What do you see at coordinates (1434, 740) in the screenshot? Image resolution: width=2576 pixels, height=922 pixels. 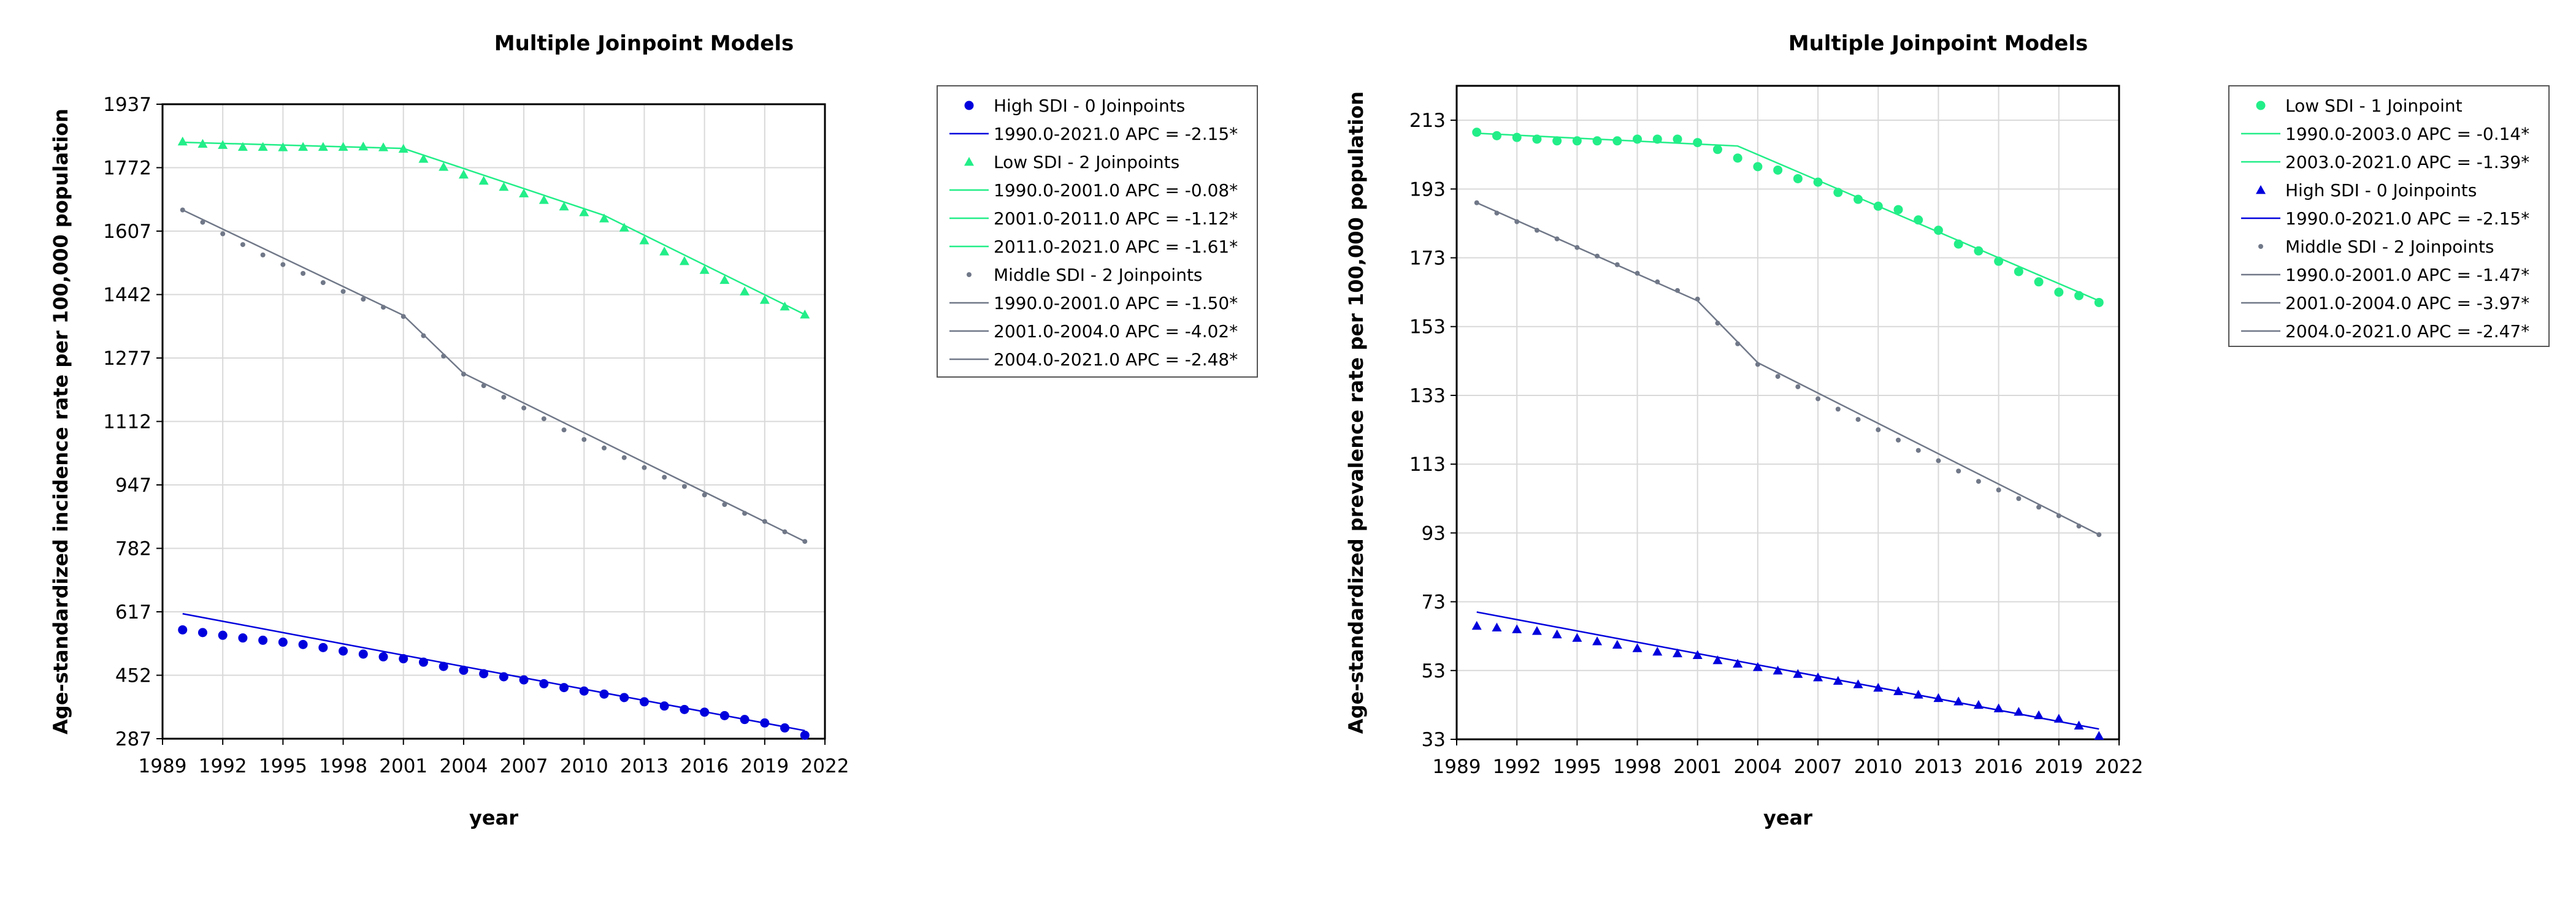 I see `y-tick-label: 33` at bounding box center [1434, 740].